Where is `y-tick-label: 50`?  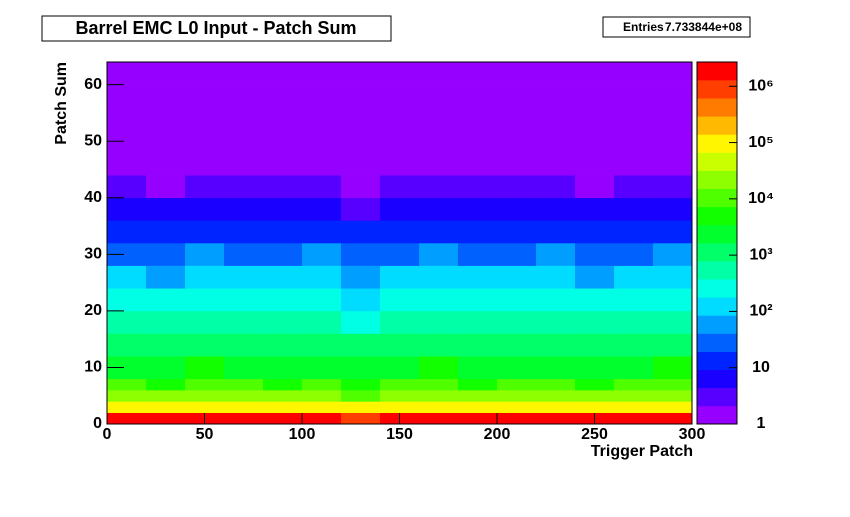
y-tick-label: 50 is located at coordinates (93, 140).